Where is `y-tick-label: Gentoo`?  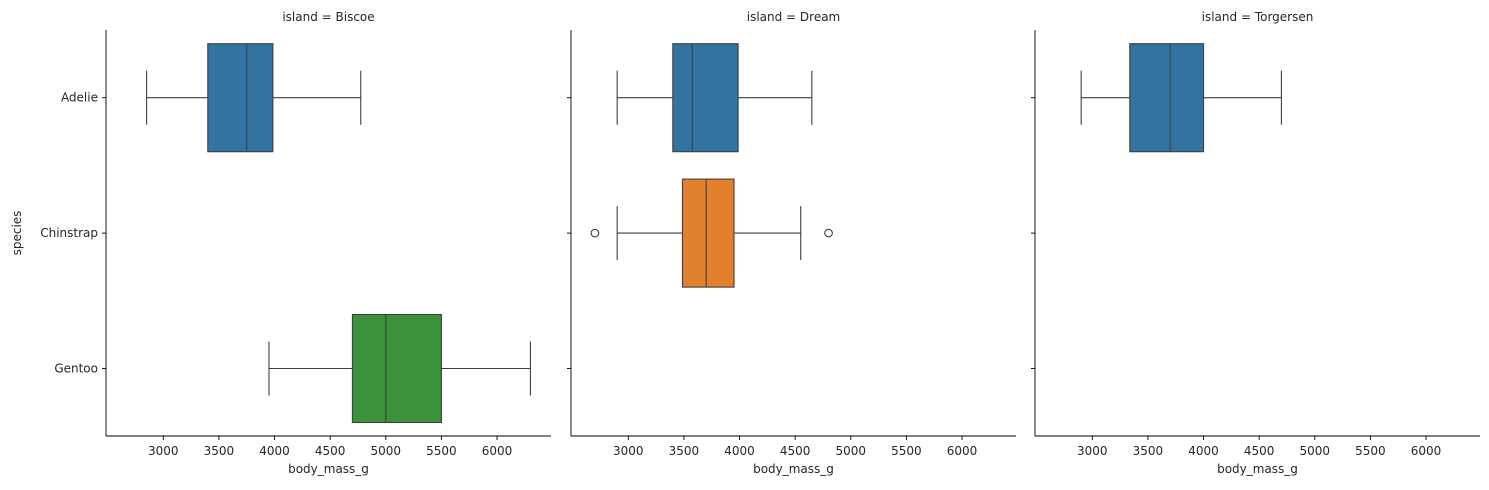 y-tick-label: Gentoo is located at coordinates (76, 369).